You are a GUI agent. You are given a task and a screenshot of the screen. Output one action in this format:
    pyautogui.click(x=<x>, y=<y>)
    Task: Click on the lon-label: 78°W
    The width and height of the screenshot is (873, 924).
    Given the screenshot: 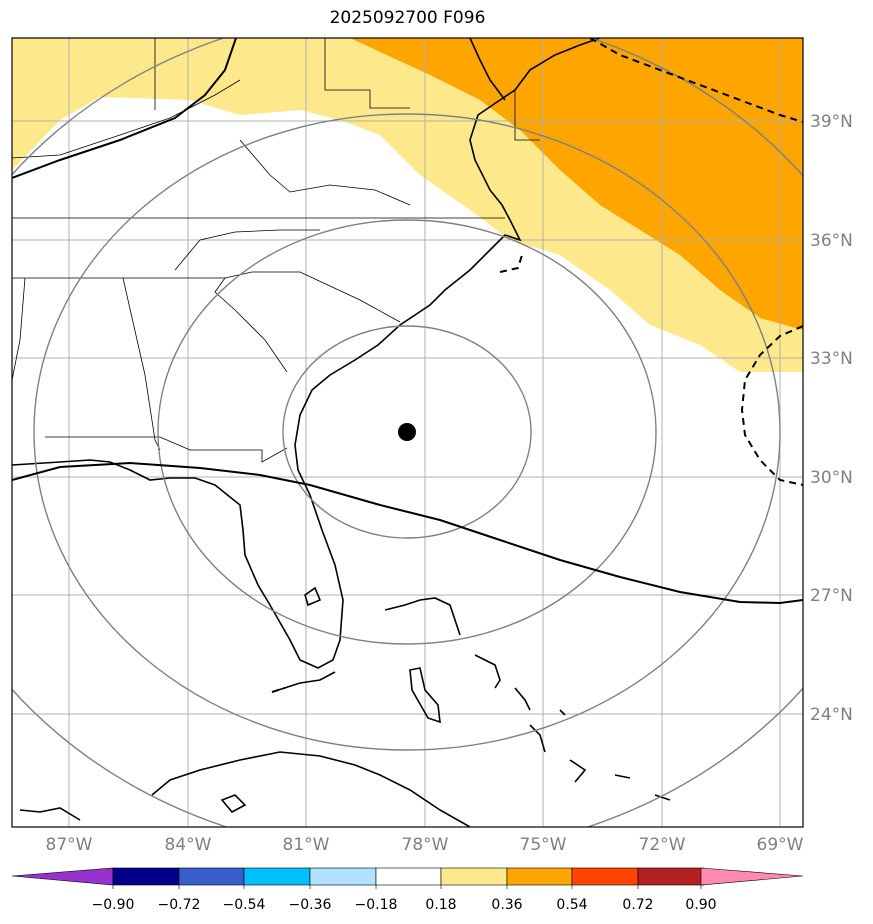 What is the action you would take?
    pyautogui.click(x=425, y=845)
    